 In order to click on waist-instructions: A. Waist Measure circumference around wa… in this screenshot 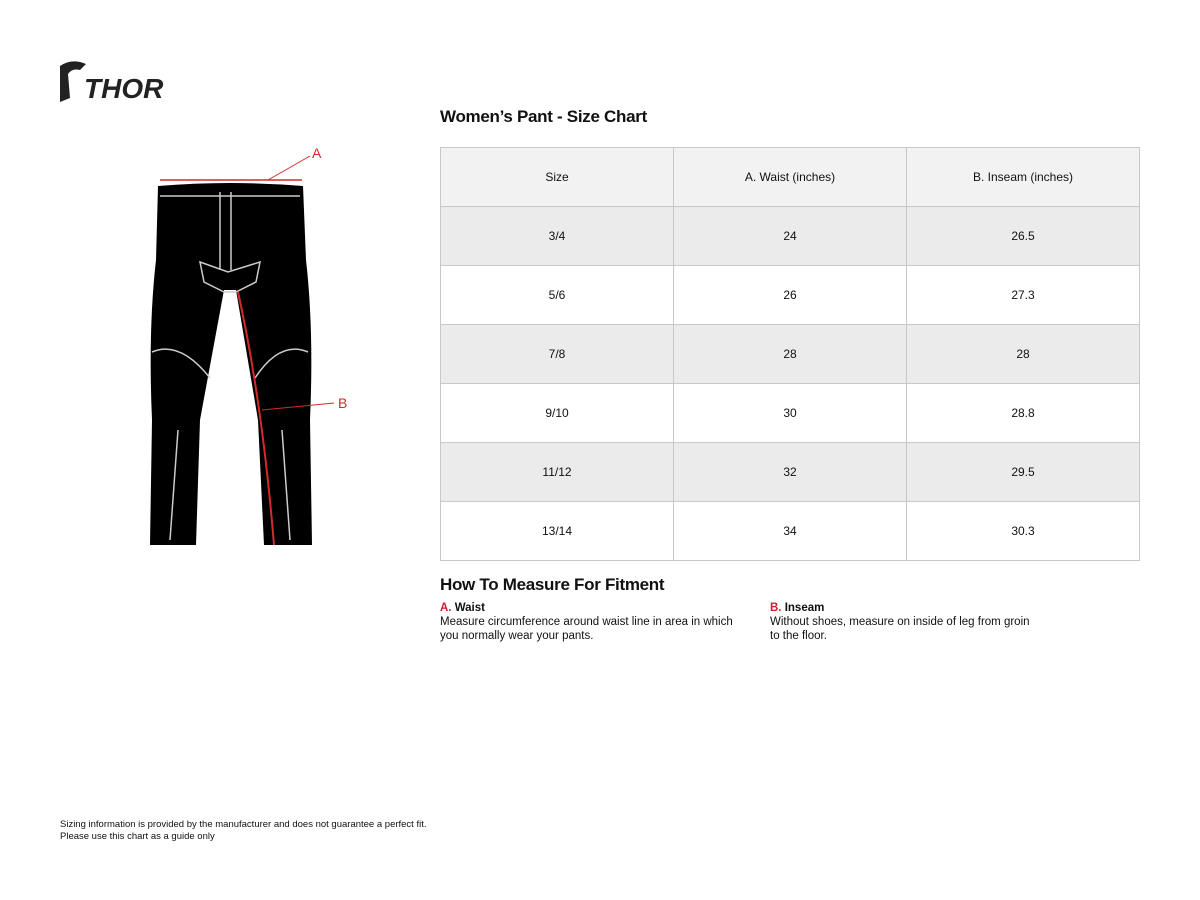, I will do `click(586, 622)`.